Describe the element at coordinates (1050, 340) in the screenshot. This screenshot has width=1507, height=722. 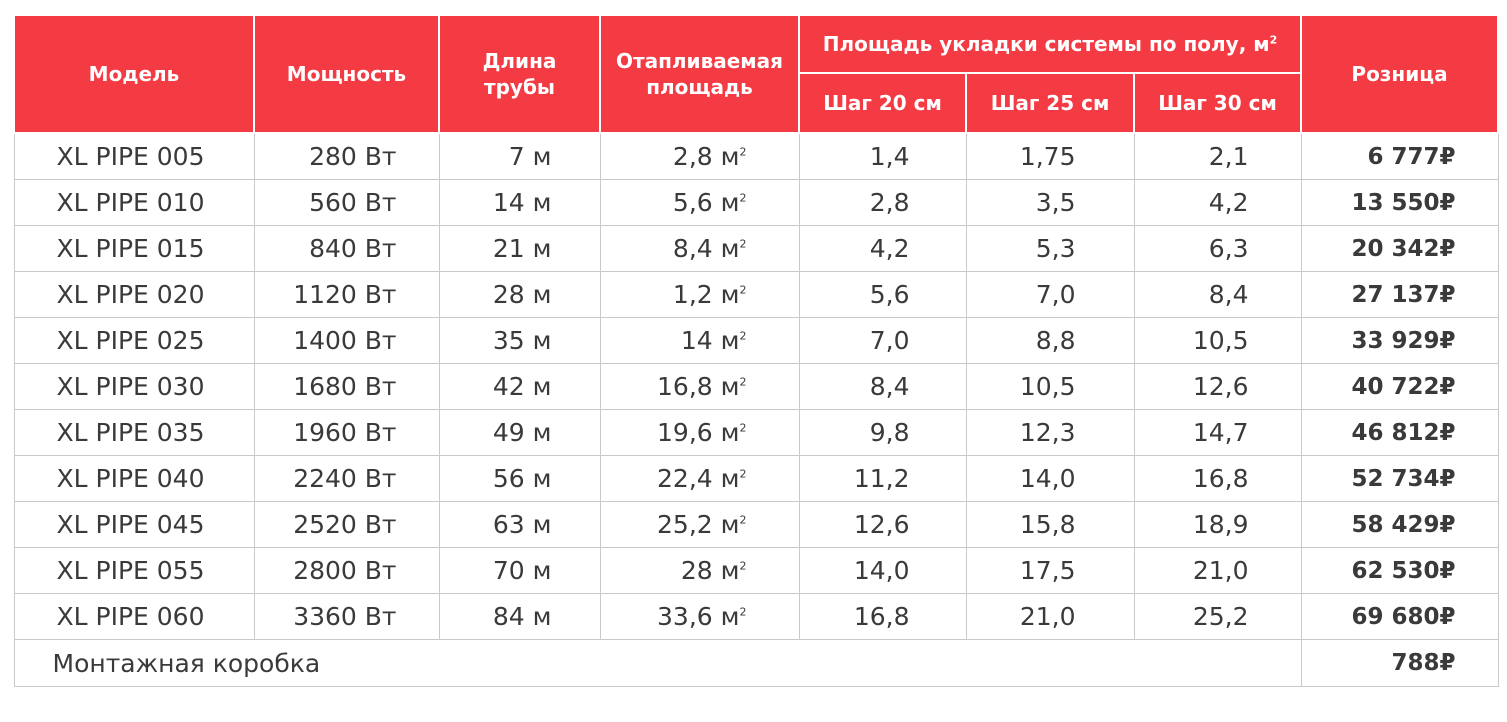
I see `cell-step-25: 8,8` at that location.